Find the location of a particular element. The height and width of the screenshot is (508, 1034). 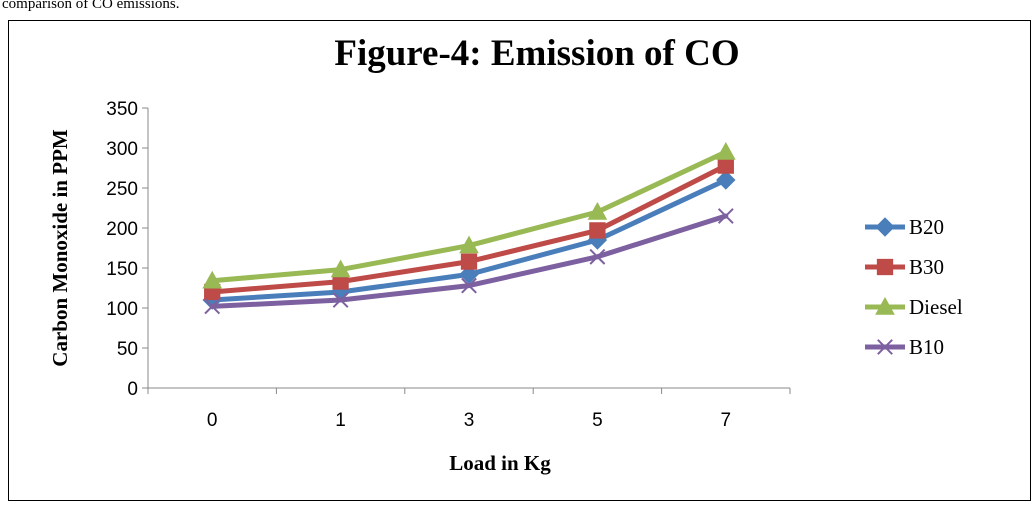

legend-label: B30 is located at coordinates (926, 267).